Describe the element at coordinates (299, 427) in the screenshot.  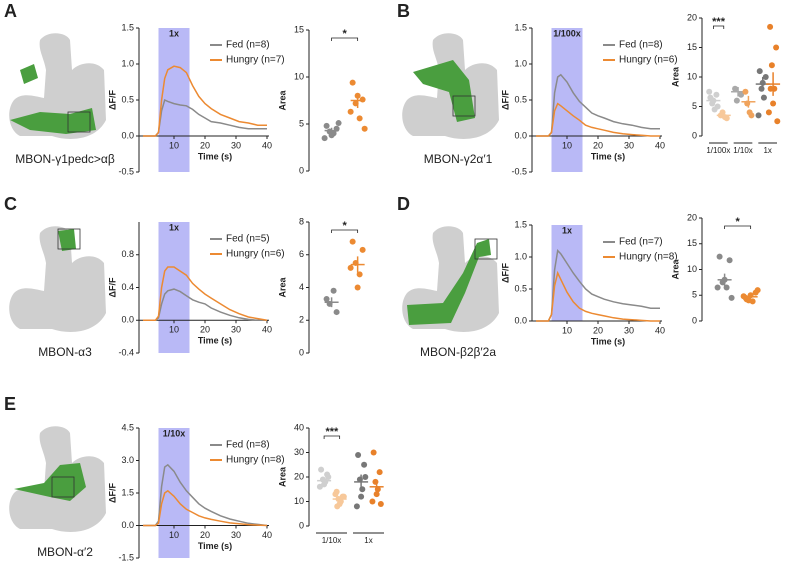
I see `y-tick-label: 40` at that location.